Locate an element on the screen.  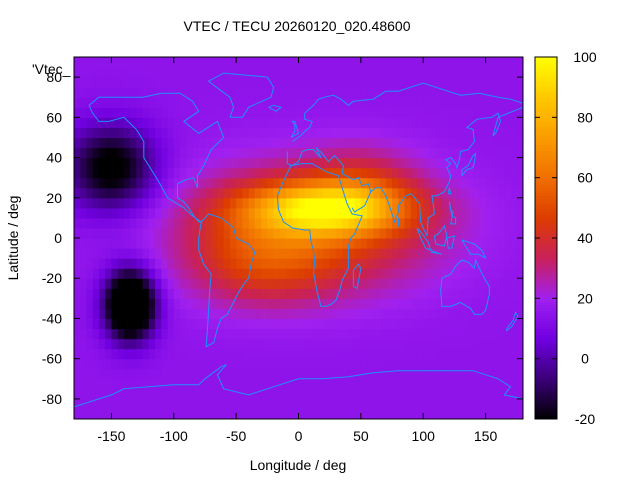
x-tick-label: -150 is located at coordinates (111, 436).